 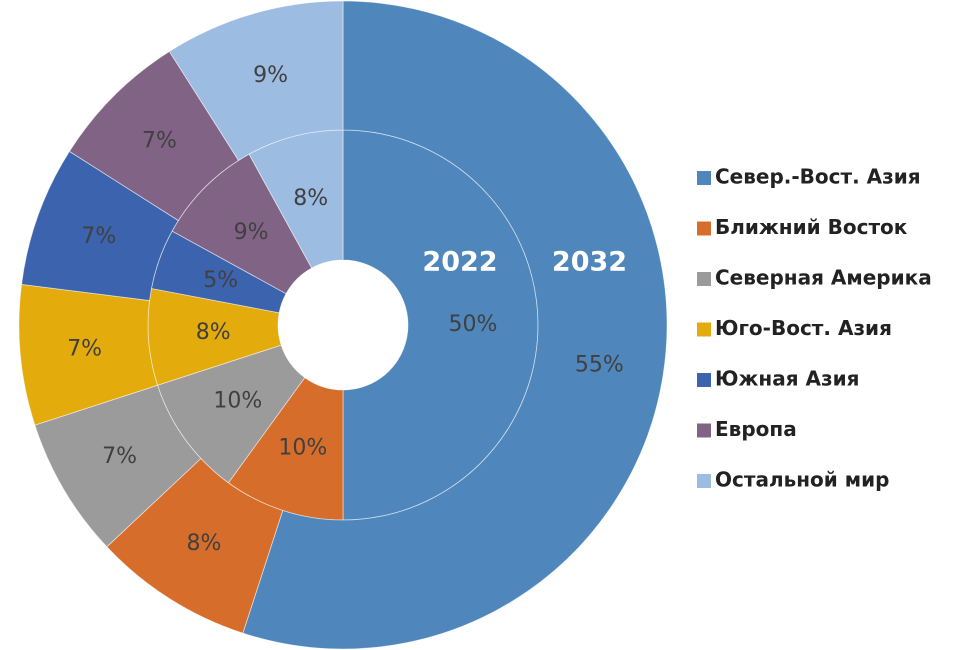 What do you see at coordinates (803, 328) in the screenshot?
I see `legend-label: Юго-Вост. Азия` at bounding box center [803, 328].